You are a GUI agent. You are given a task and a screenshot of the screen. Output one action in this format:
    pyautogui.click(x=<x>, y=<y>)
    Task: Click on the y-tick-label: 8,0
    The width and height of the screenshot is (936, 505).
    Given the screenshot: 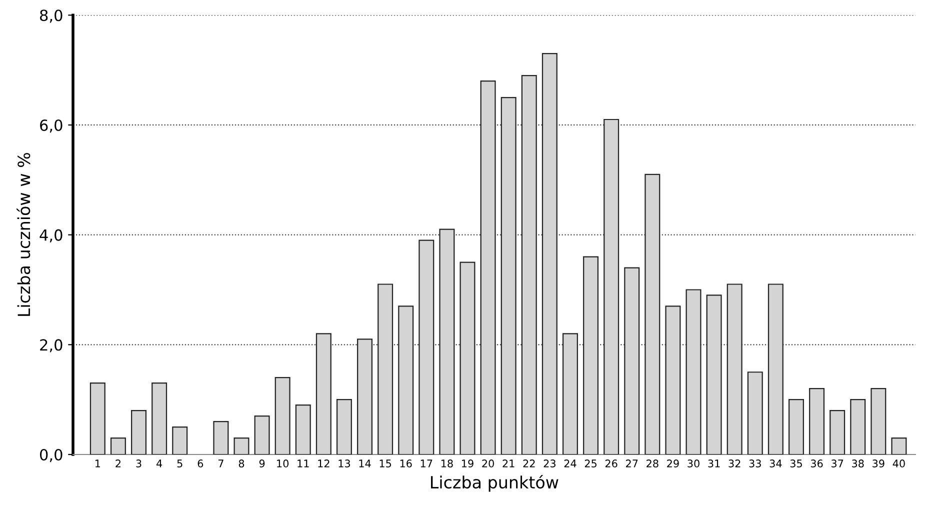 What is the action you would take?
    pyautogui.click(x=51, y=16)
    